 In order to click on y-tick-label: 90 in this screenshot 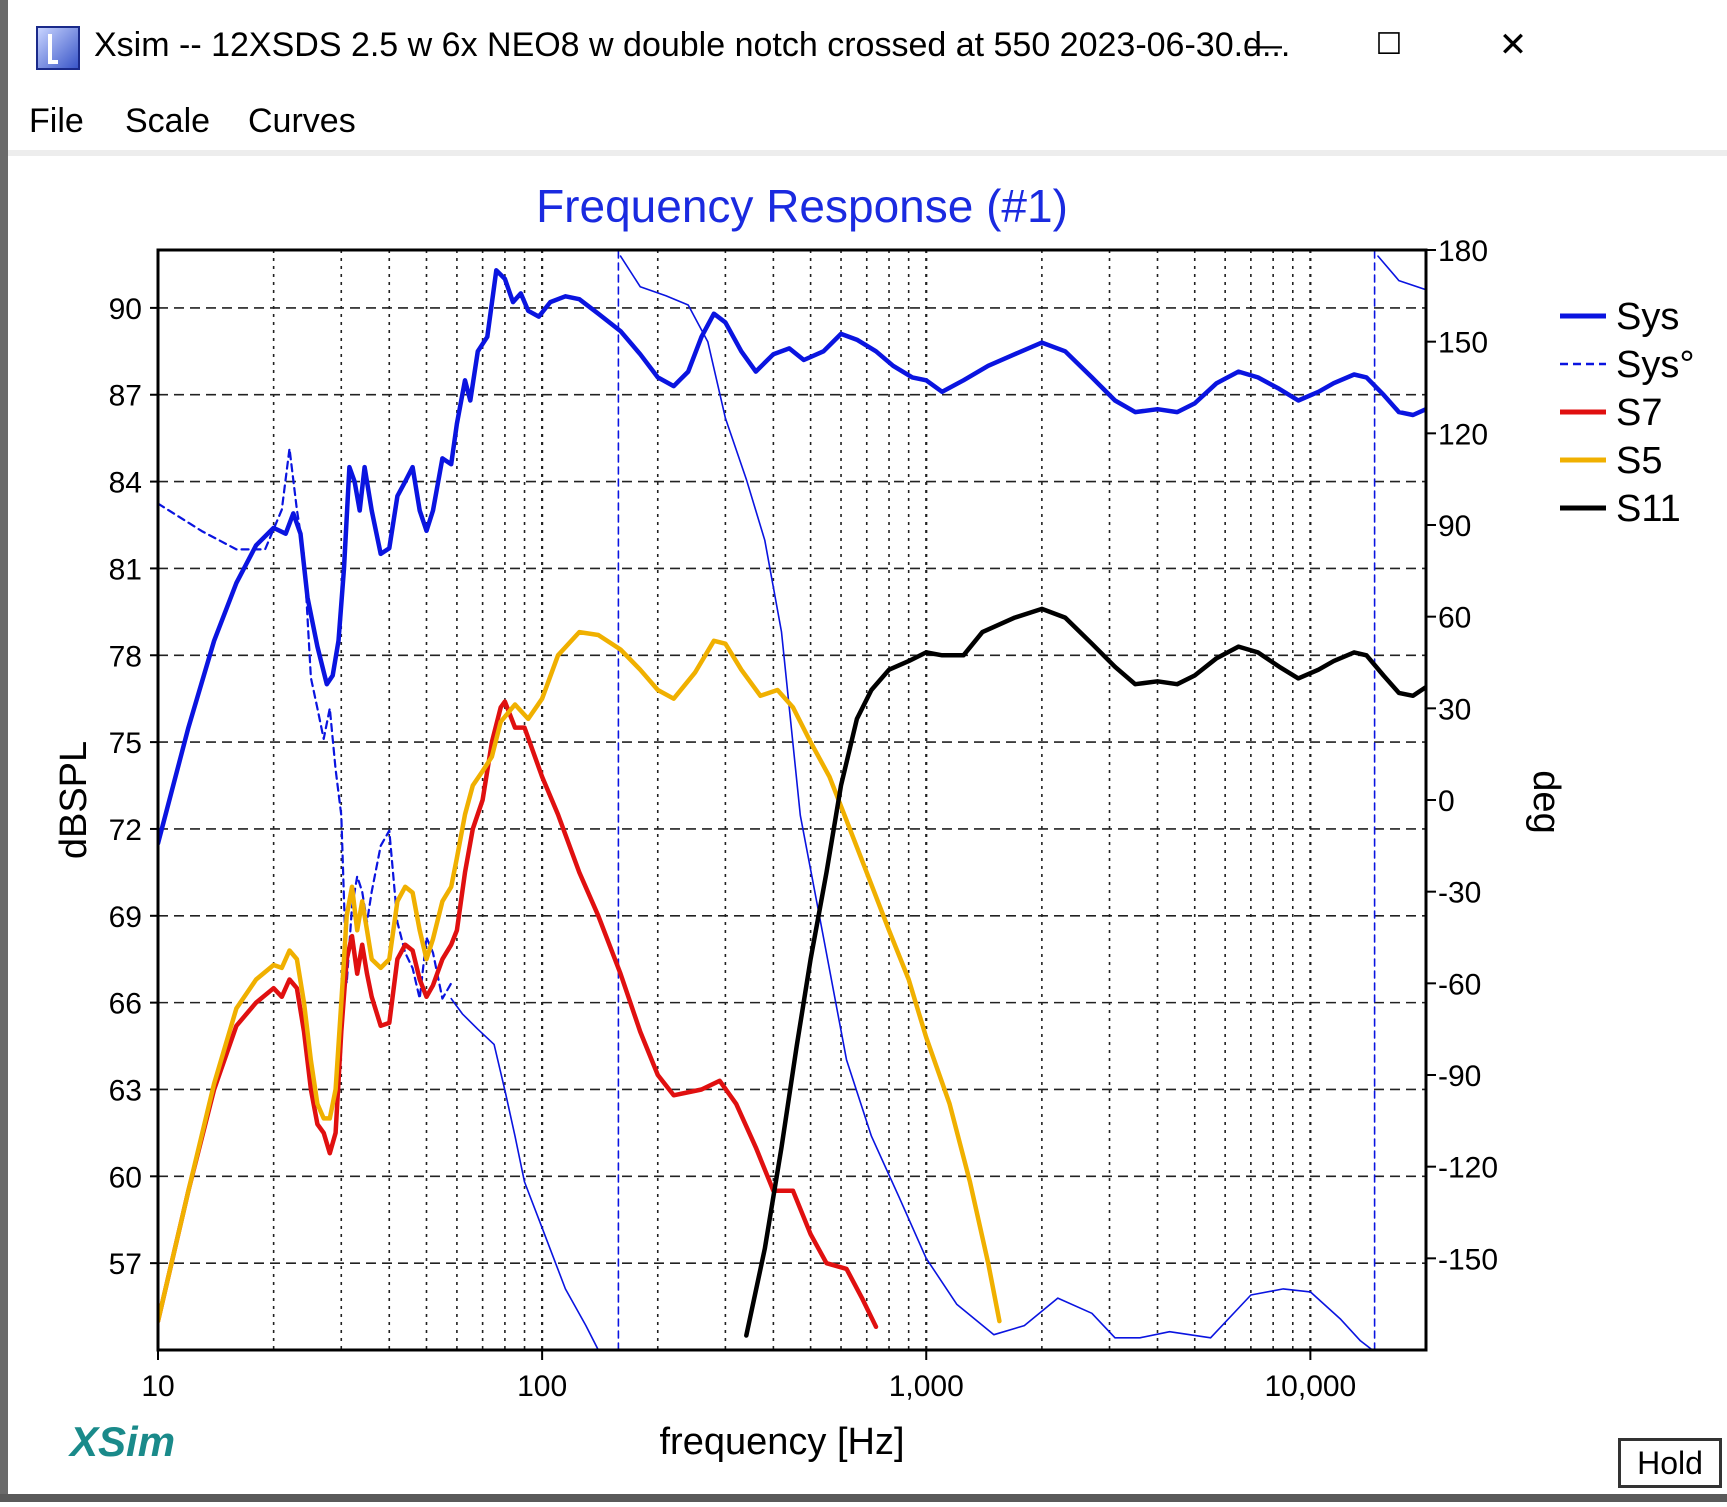, I will do `click(125, 309)`.